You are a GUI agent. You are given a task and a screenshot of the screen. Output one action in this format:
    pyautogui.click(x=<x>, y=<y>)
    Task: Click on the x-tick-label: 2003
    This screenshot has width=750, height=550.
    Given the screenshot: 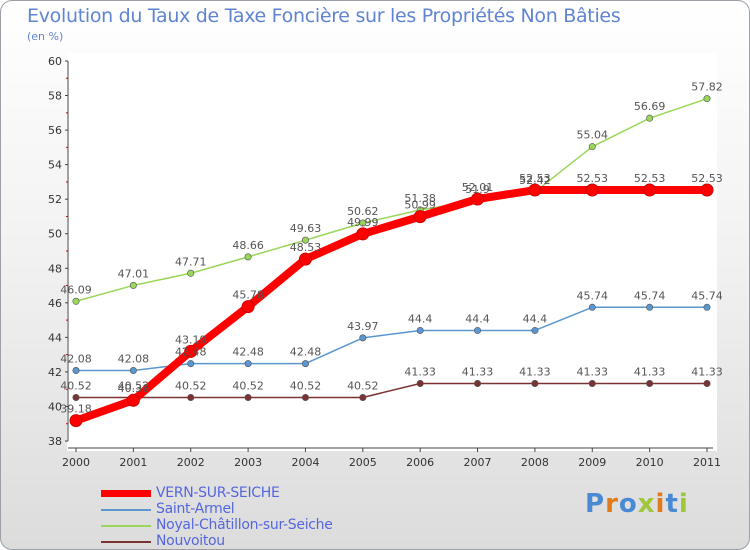 What is the action you would take?
    pyautogui.click(x=248, y=462)
    